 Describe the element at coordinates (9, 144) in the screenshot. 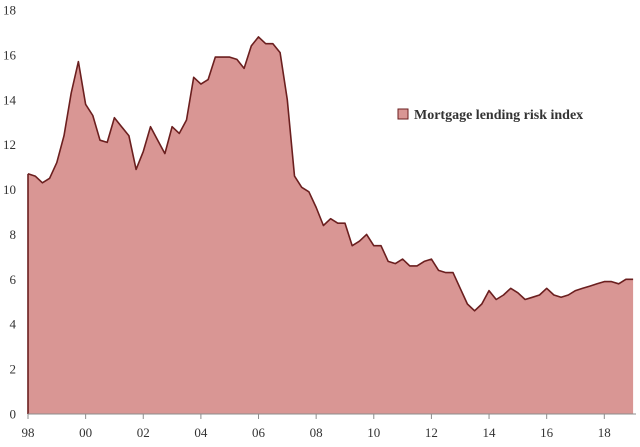

I see `y-tick-label: 12` at that location.